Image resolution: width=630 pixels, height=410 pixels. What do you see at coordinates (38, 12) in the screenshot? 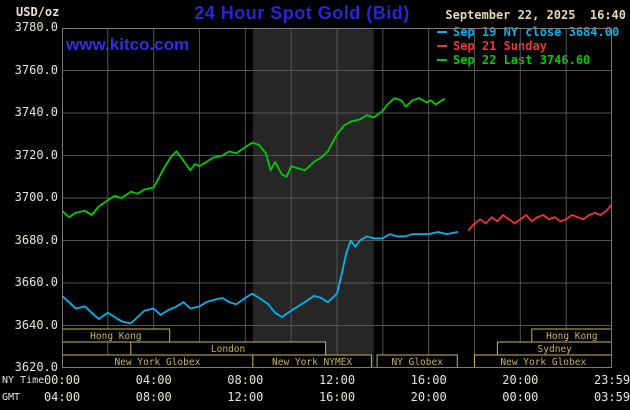
I see `y-axis-units-label: USD/oz` at bounding box center [38, 12].